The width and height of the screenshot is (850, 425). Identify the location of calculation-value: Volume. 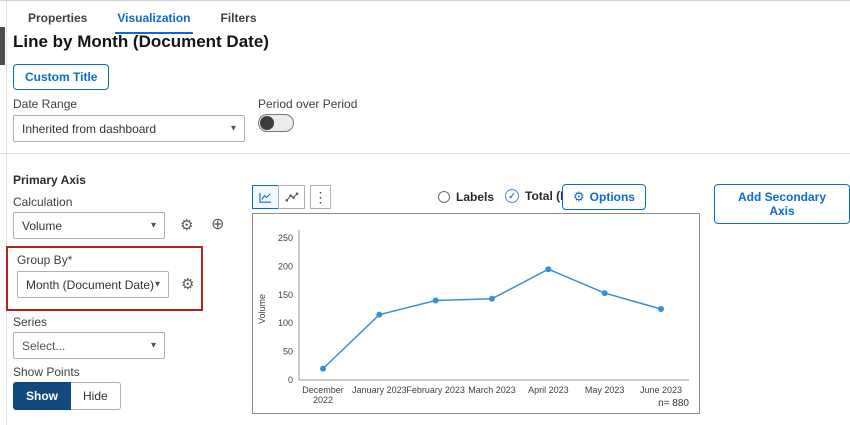
(42, 225).